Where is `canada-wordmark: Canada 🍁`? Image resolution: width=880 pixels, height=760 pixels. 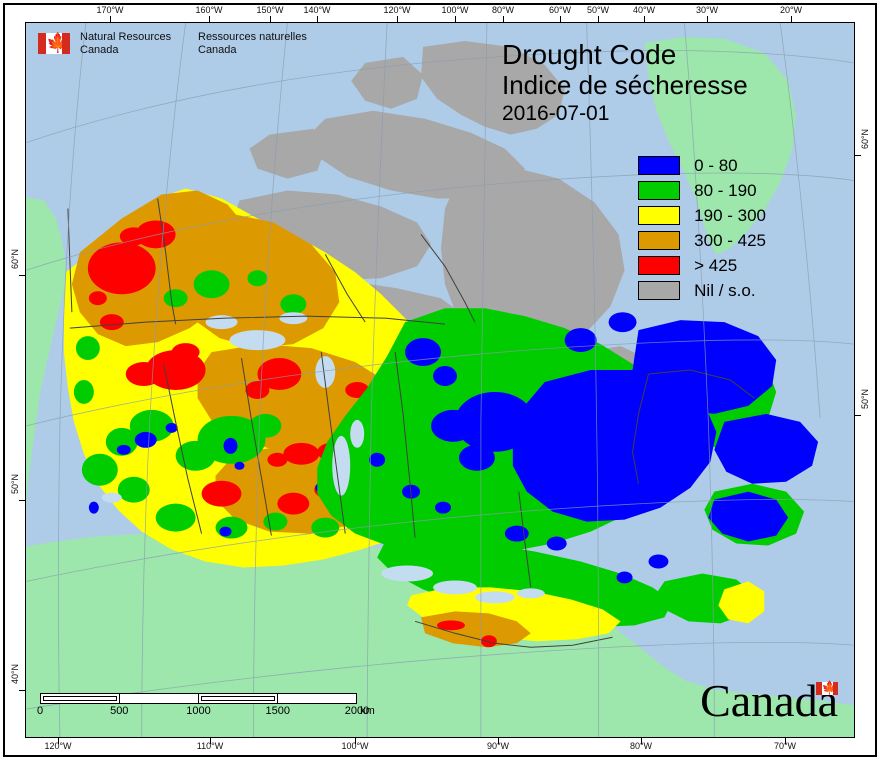 canada-wordmark: Canada 🍁 is located at coordinates (769, 700).